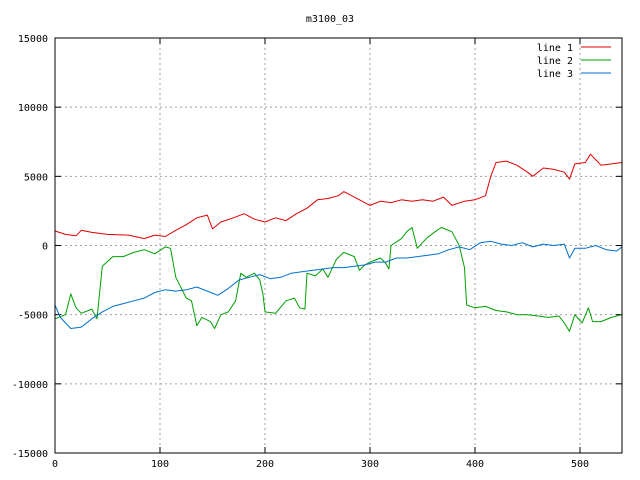  Describe the element at coordinates (33, 316) in the screenshot. I see `y-tick-label: -5000` at that location.